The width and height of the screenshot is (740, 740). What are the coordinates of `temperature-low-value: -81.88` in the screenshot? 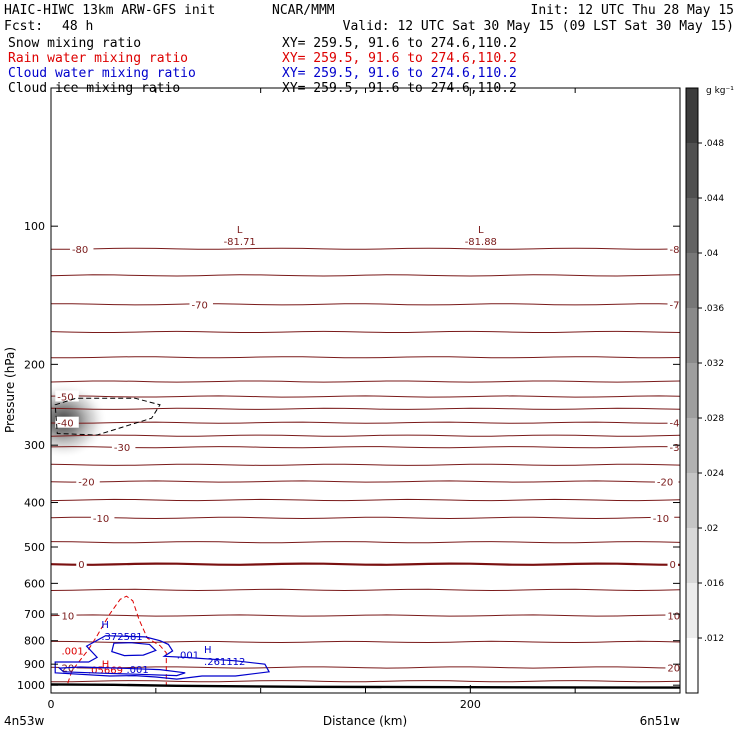 It's located at (481, 242).